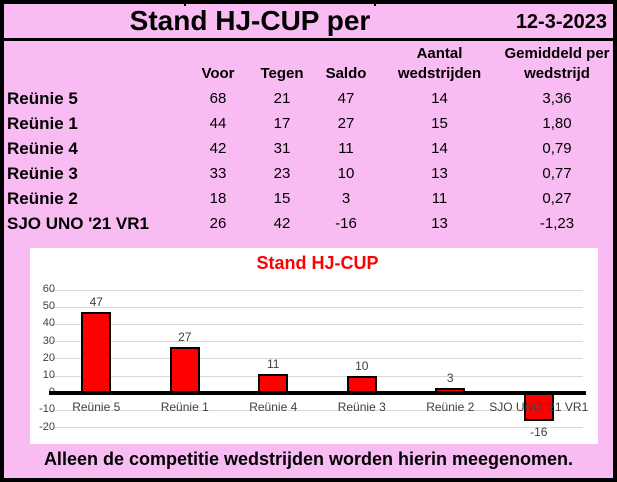  What do you see at coordinates (539, 407) in the screenshot?
I see `x-axis-category-label: SJO UNO '21 VR1` at bounding box center [539, 407].